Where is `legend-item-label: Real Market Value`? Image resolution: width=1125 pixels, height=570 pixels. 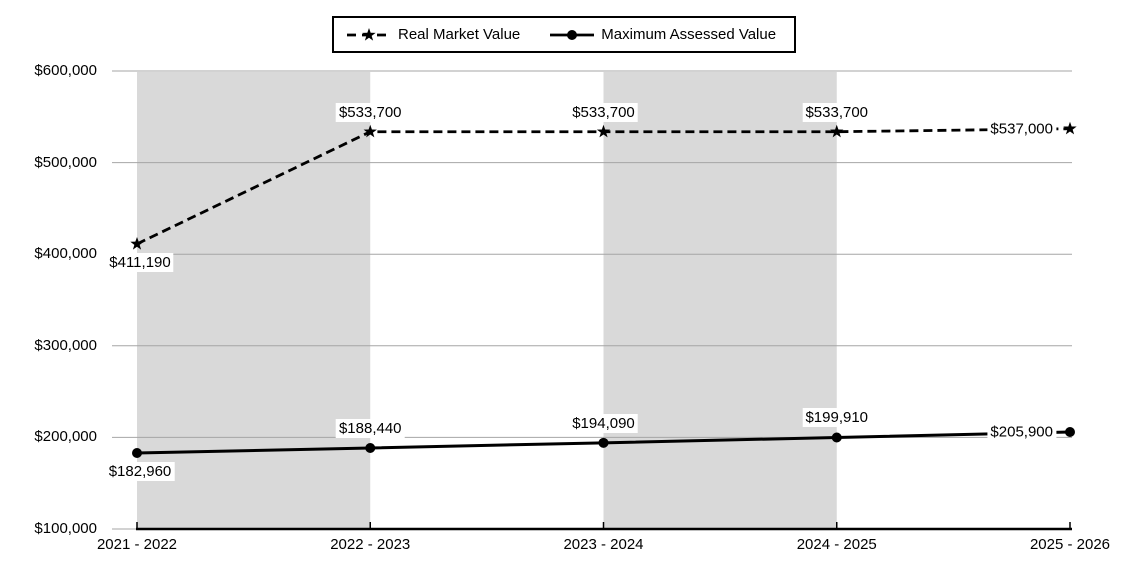
legend-item-label: Real Market Value is located at coordinates (459, 34).